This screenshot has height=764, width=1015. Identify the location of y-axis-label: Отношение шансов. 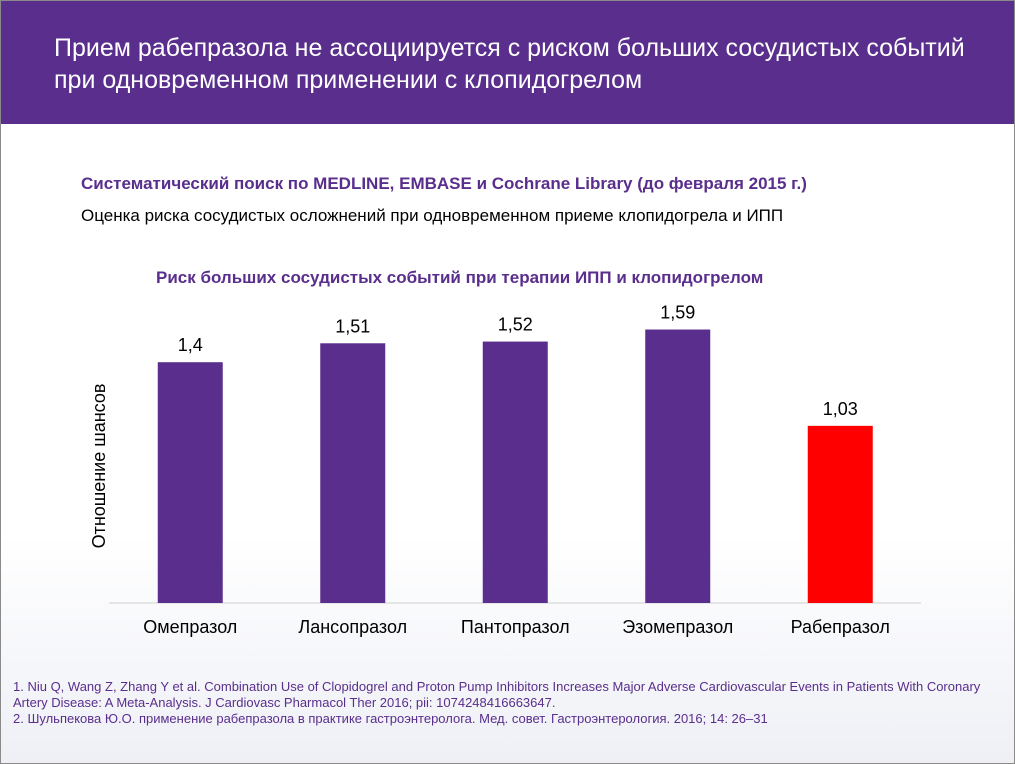
(99, 466).